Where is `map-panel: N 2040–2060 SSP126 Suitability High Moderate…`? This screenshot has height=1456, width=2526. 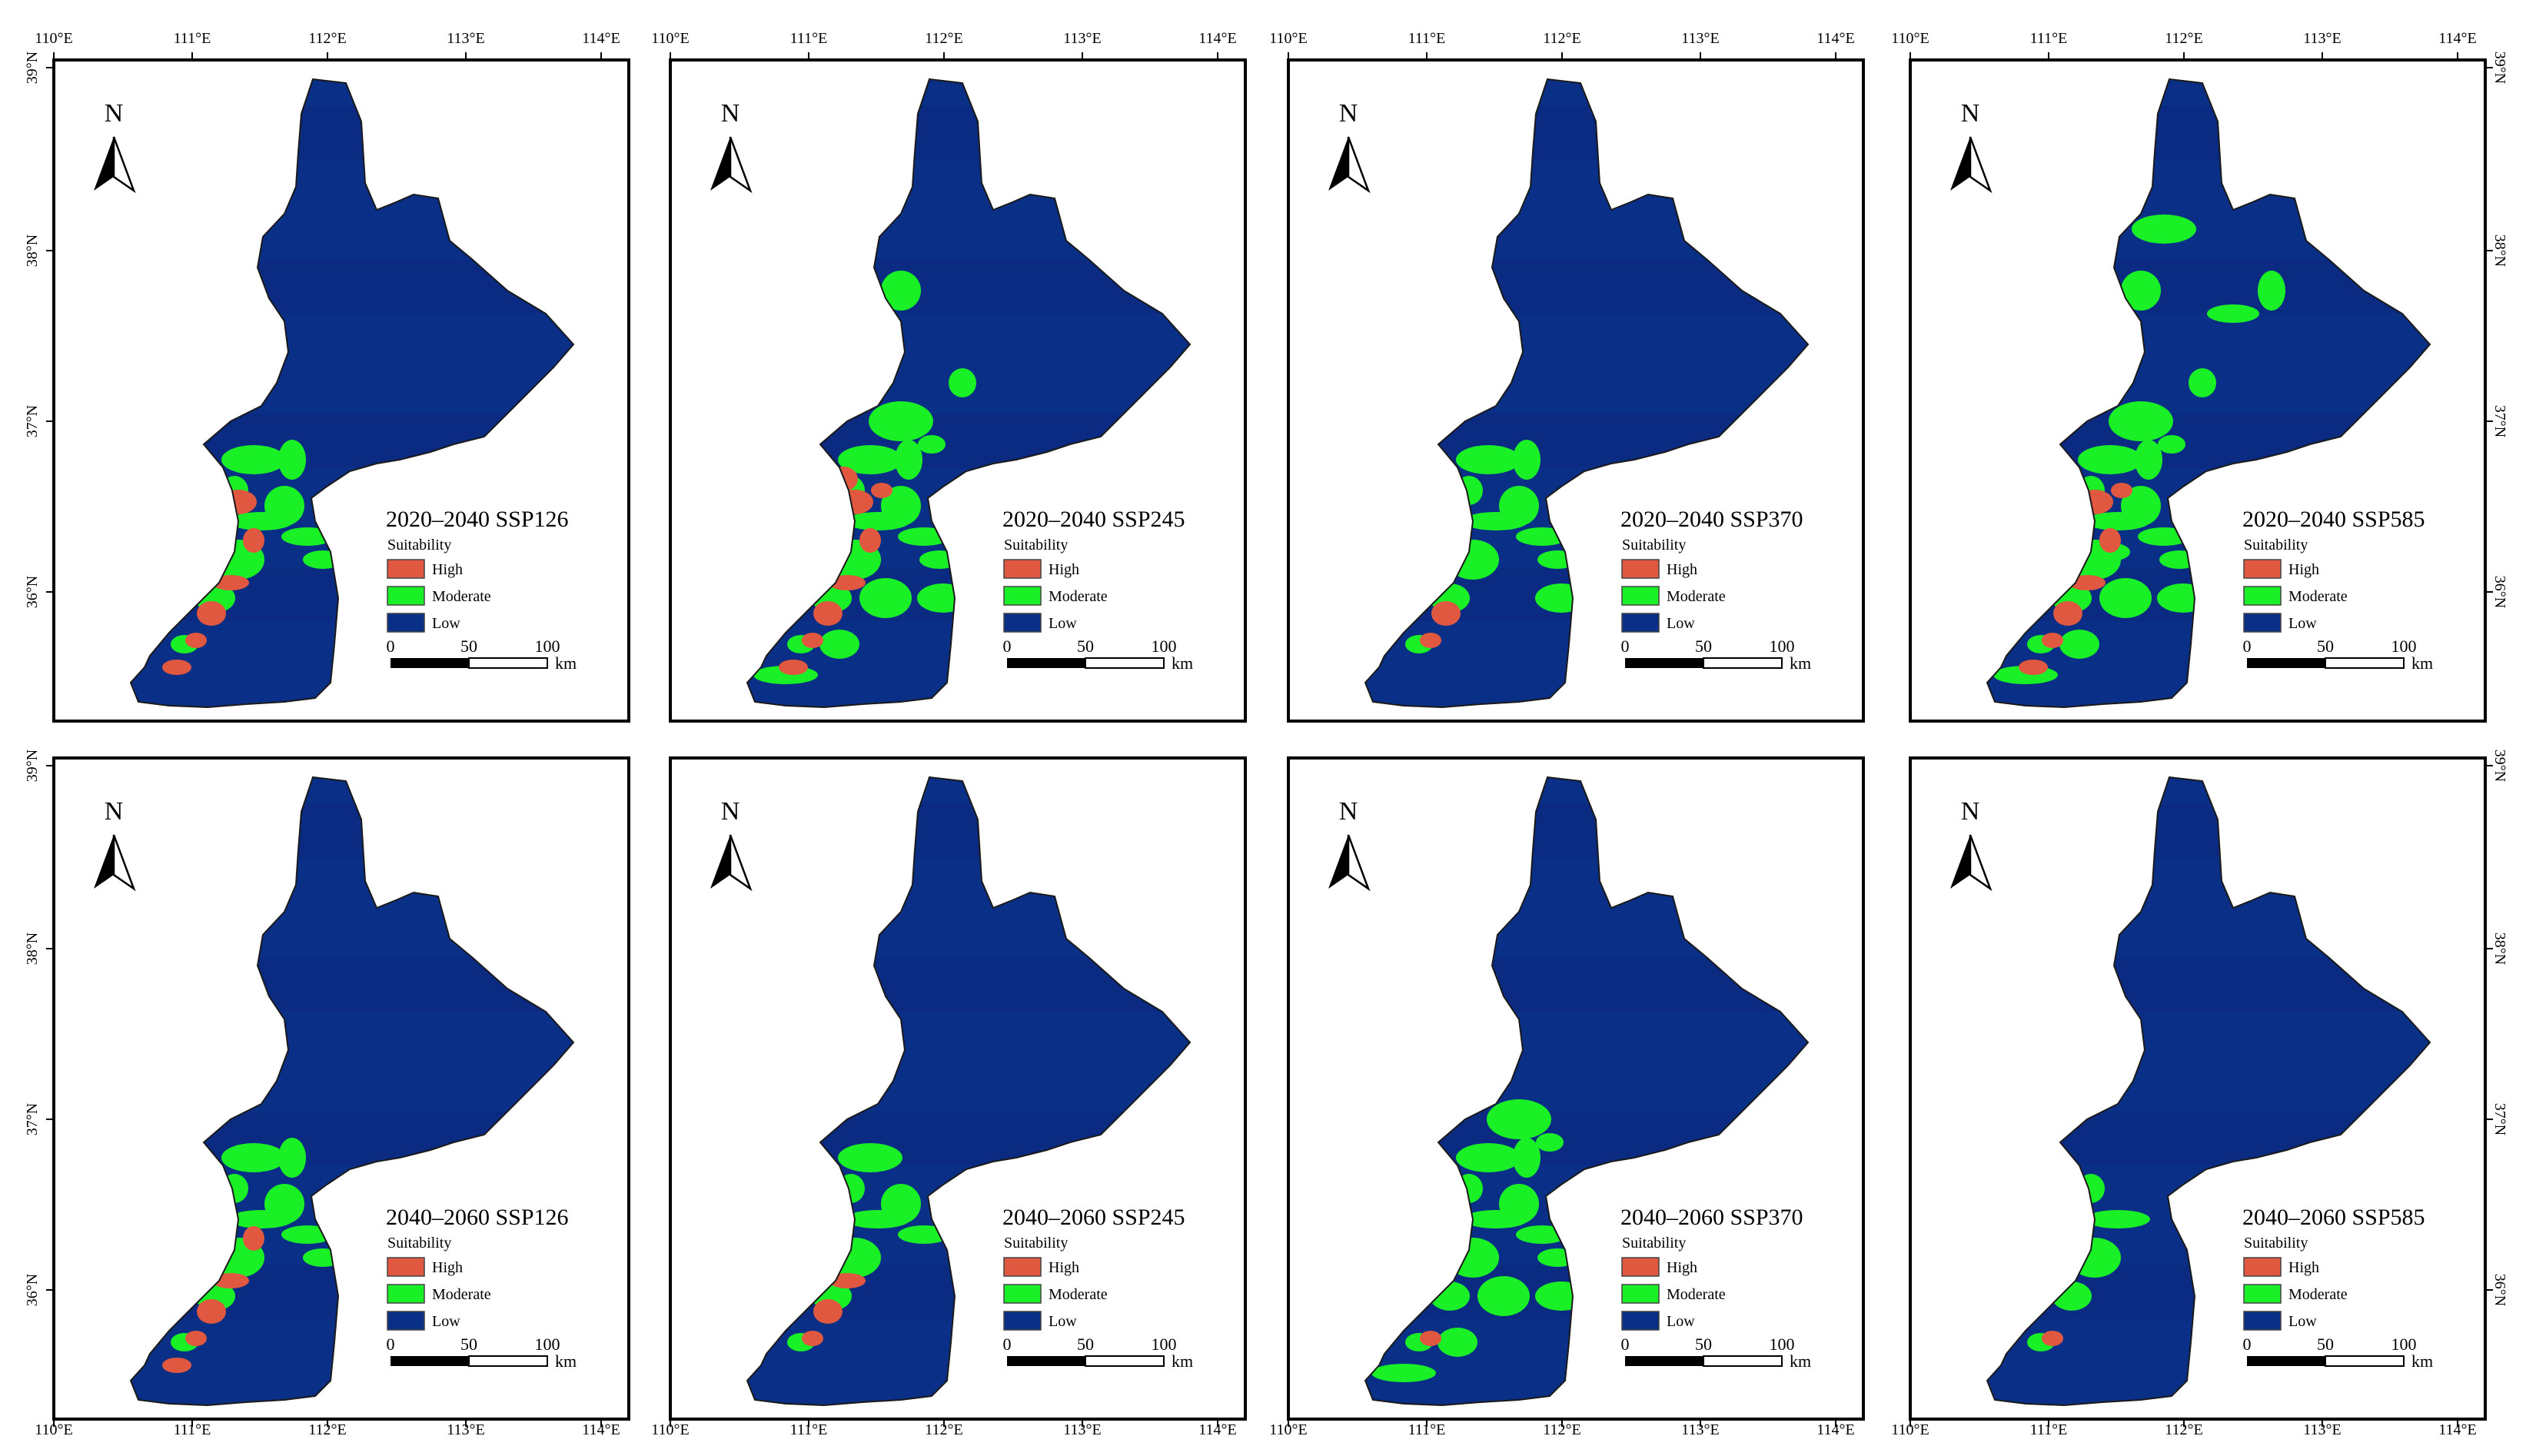 map-panel: N 2040–2060 SSP126 Suitability High Moderate… is located at coordinates (341, 1088).